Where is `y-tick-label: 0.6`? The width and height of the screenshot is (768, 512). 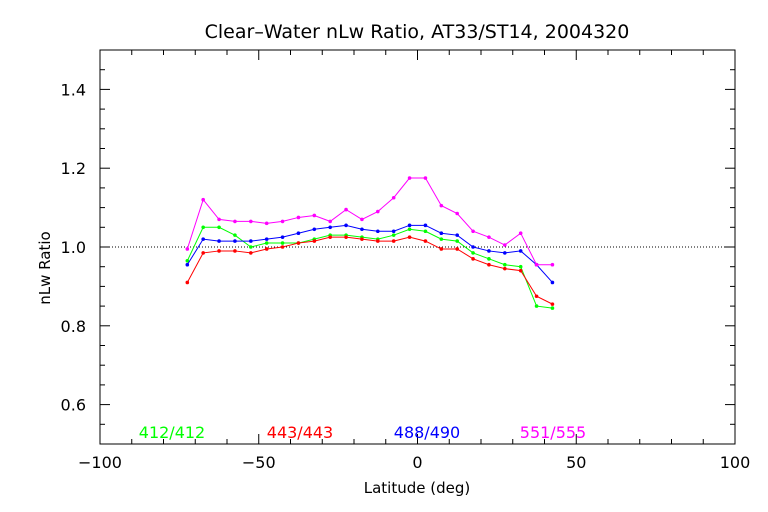
y-tick-label: 0.6 is located at coordinates (73, 405).